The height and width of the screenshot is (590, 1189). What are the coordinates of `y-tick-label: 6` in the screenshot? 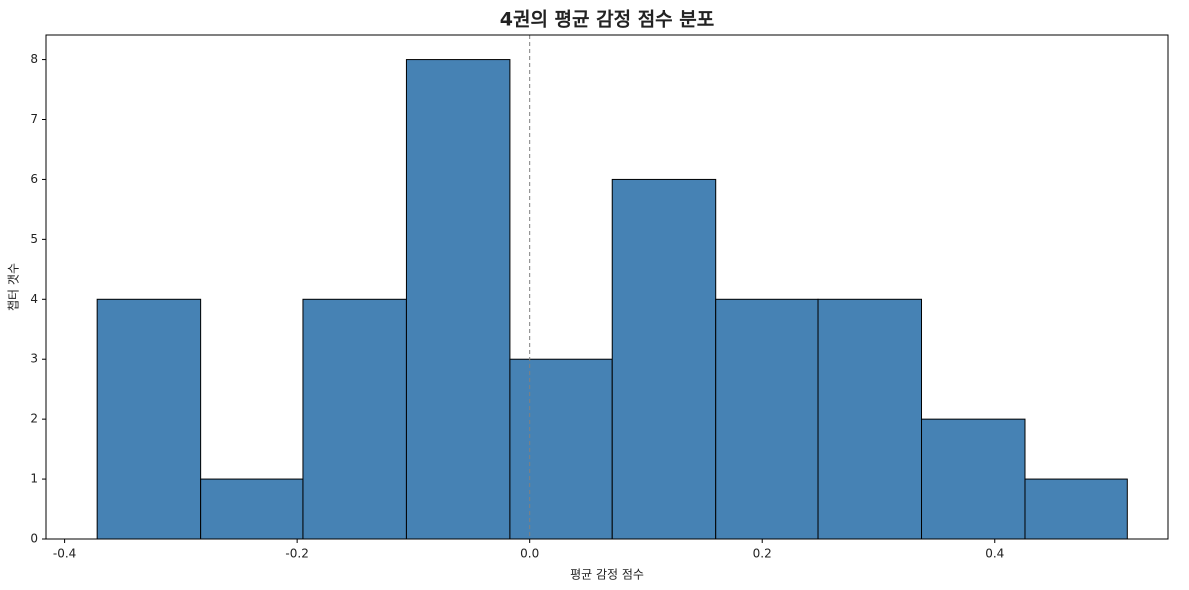 It's located at (34, 179).